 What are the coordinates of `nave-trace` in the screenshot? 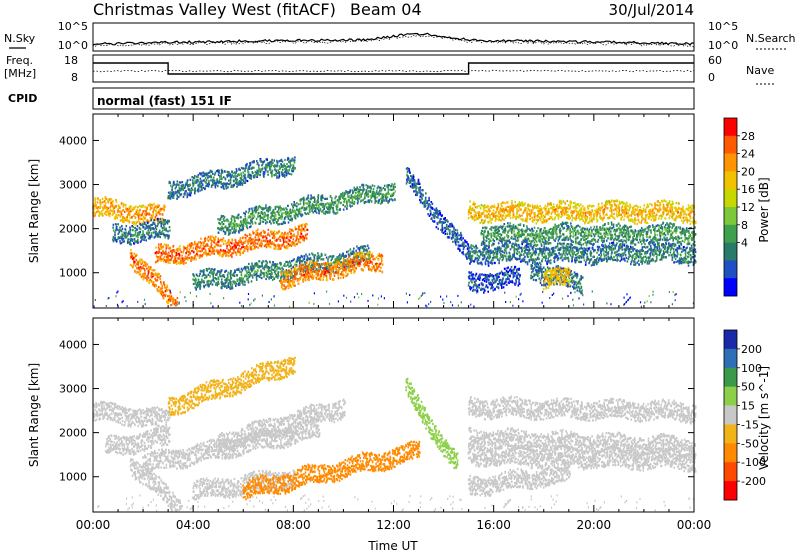 It's located at (393, 71).